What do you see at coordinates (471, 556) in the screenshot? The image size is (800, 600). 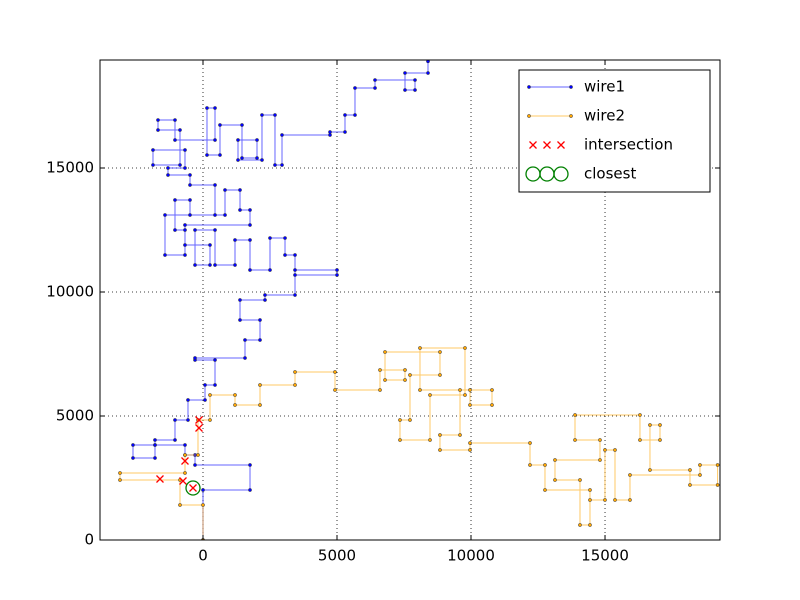 I see `x-tick-label: 10000` at bounding box center [471, 556].